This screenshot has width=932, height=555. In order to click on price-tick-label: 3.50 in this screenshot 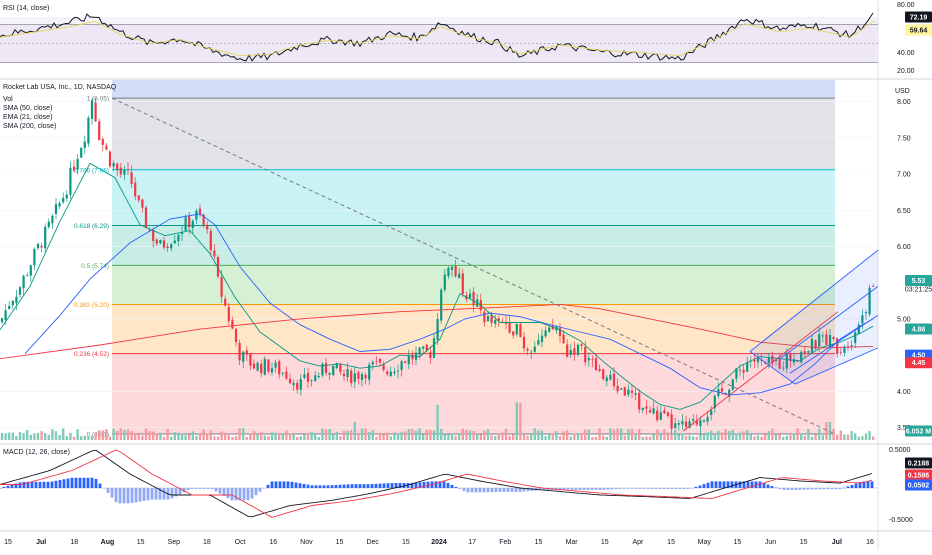, I will do `click(904, 428)`.